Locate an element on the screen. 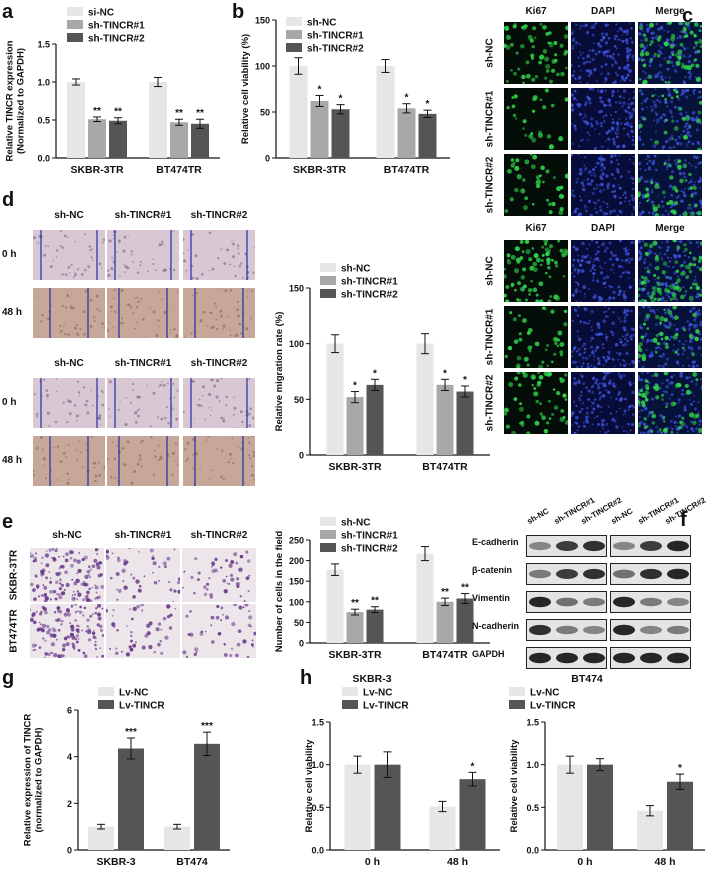 This screenshot has width=709, height=872. x-tick-label: SKBR-3TR is located at coordinates (320, 170).